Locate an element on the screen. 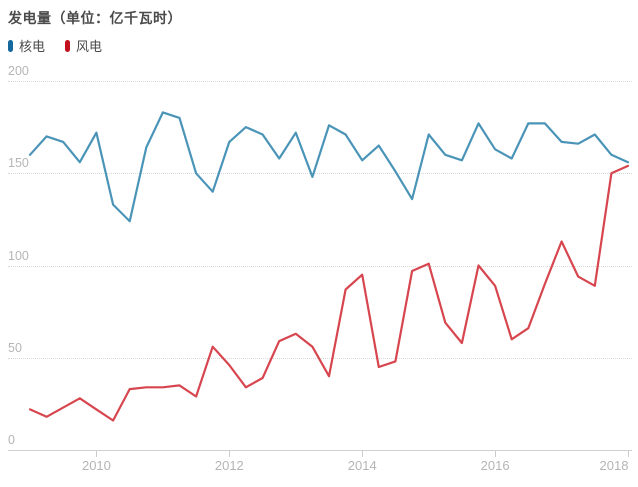 This screenshot has width=638, height=487. legend-item-wind: 风电 is located at coordinates (83, 45).